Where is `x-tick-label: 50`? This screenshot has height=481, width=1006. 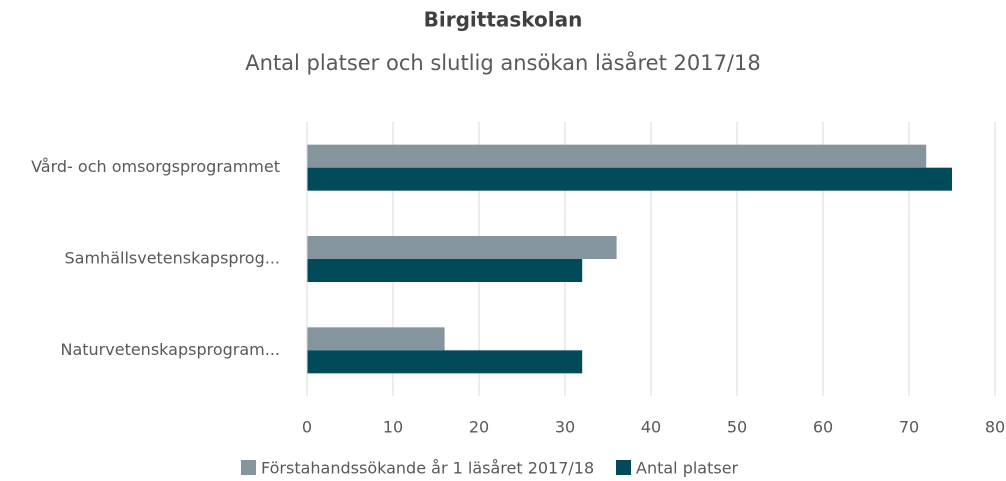 x-tick-label: 50 is located at coordinates (737, 427).